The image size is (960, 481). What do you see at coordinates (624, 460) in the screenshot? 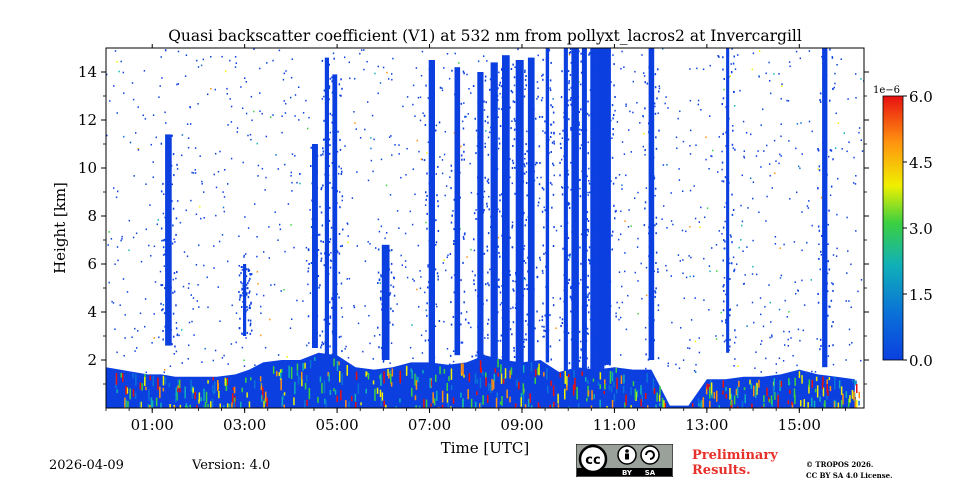
I see `cc-license-badge: cc BY SA` at bounding box center [624, 460].